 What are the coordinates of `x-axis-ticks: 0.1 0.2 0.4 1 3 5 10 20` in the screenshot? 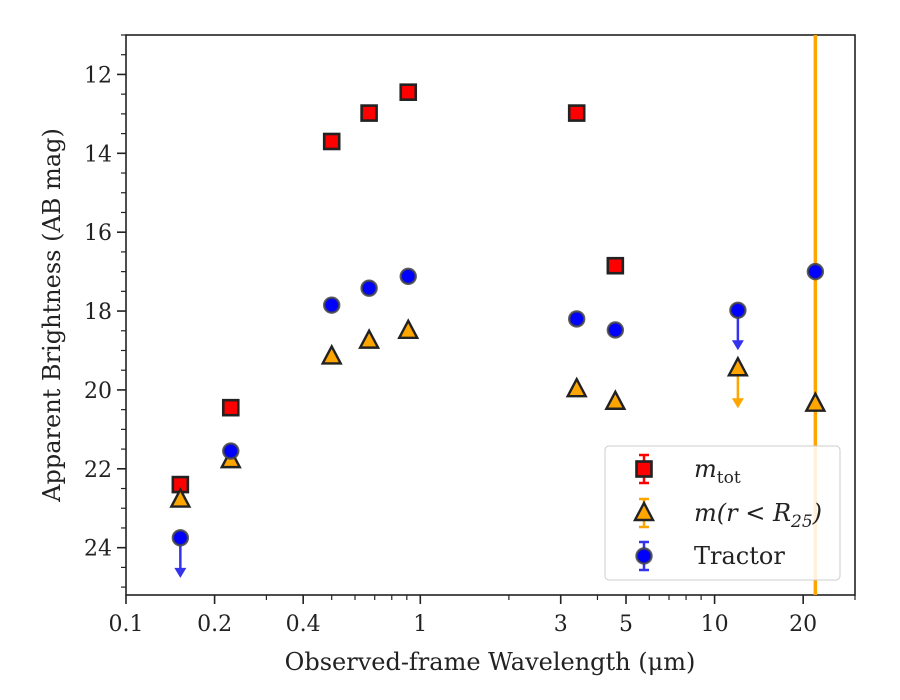 It's located at (482, 616).